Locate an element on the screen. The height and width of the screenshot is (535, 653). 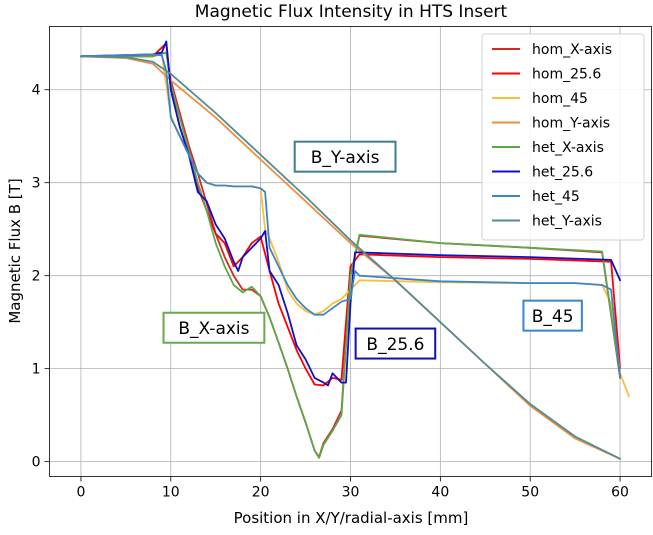
y-axis-label: Magnetic Flux B [T] is located at coordinates (15, 250).